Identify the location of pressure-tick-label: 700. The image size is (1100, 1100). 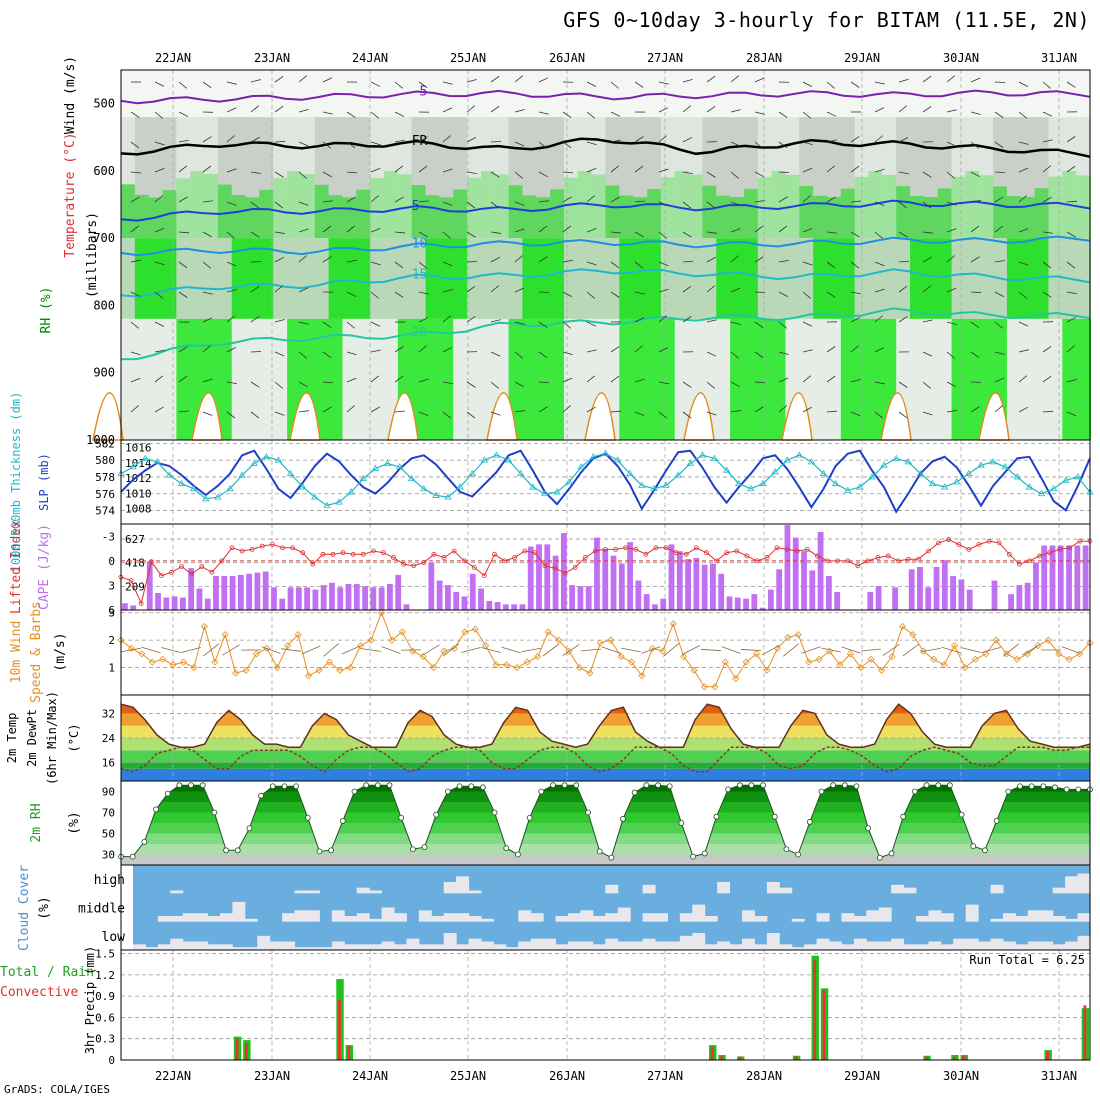
(104, 238).